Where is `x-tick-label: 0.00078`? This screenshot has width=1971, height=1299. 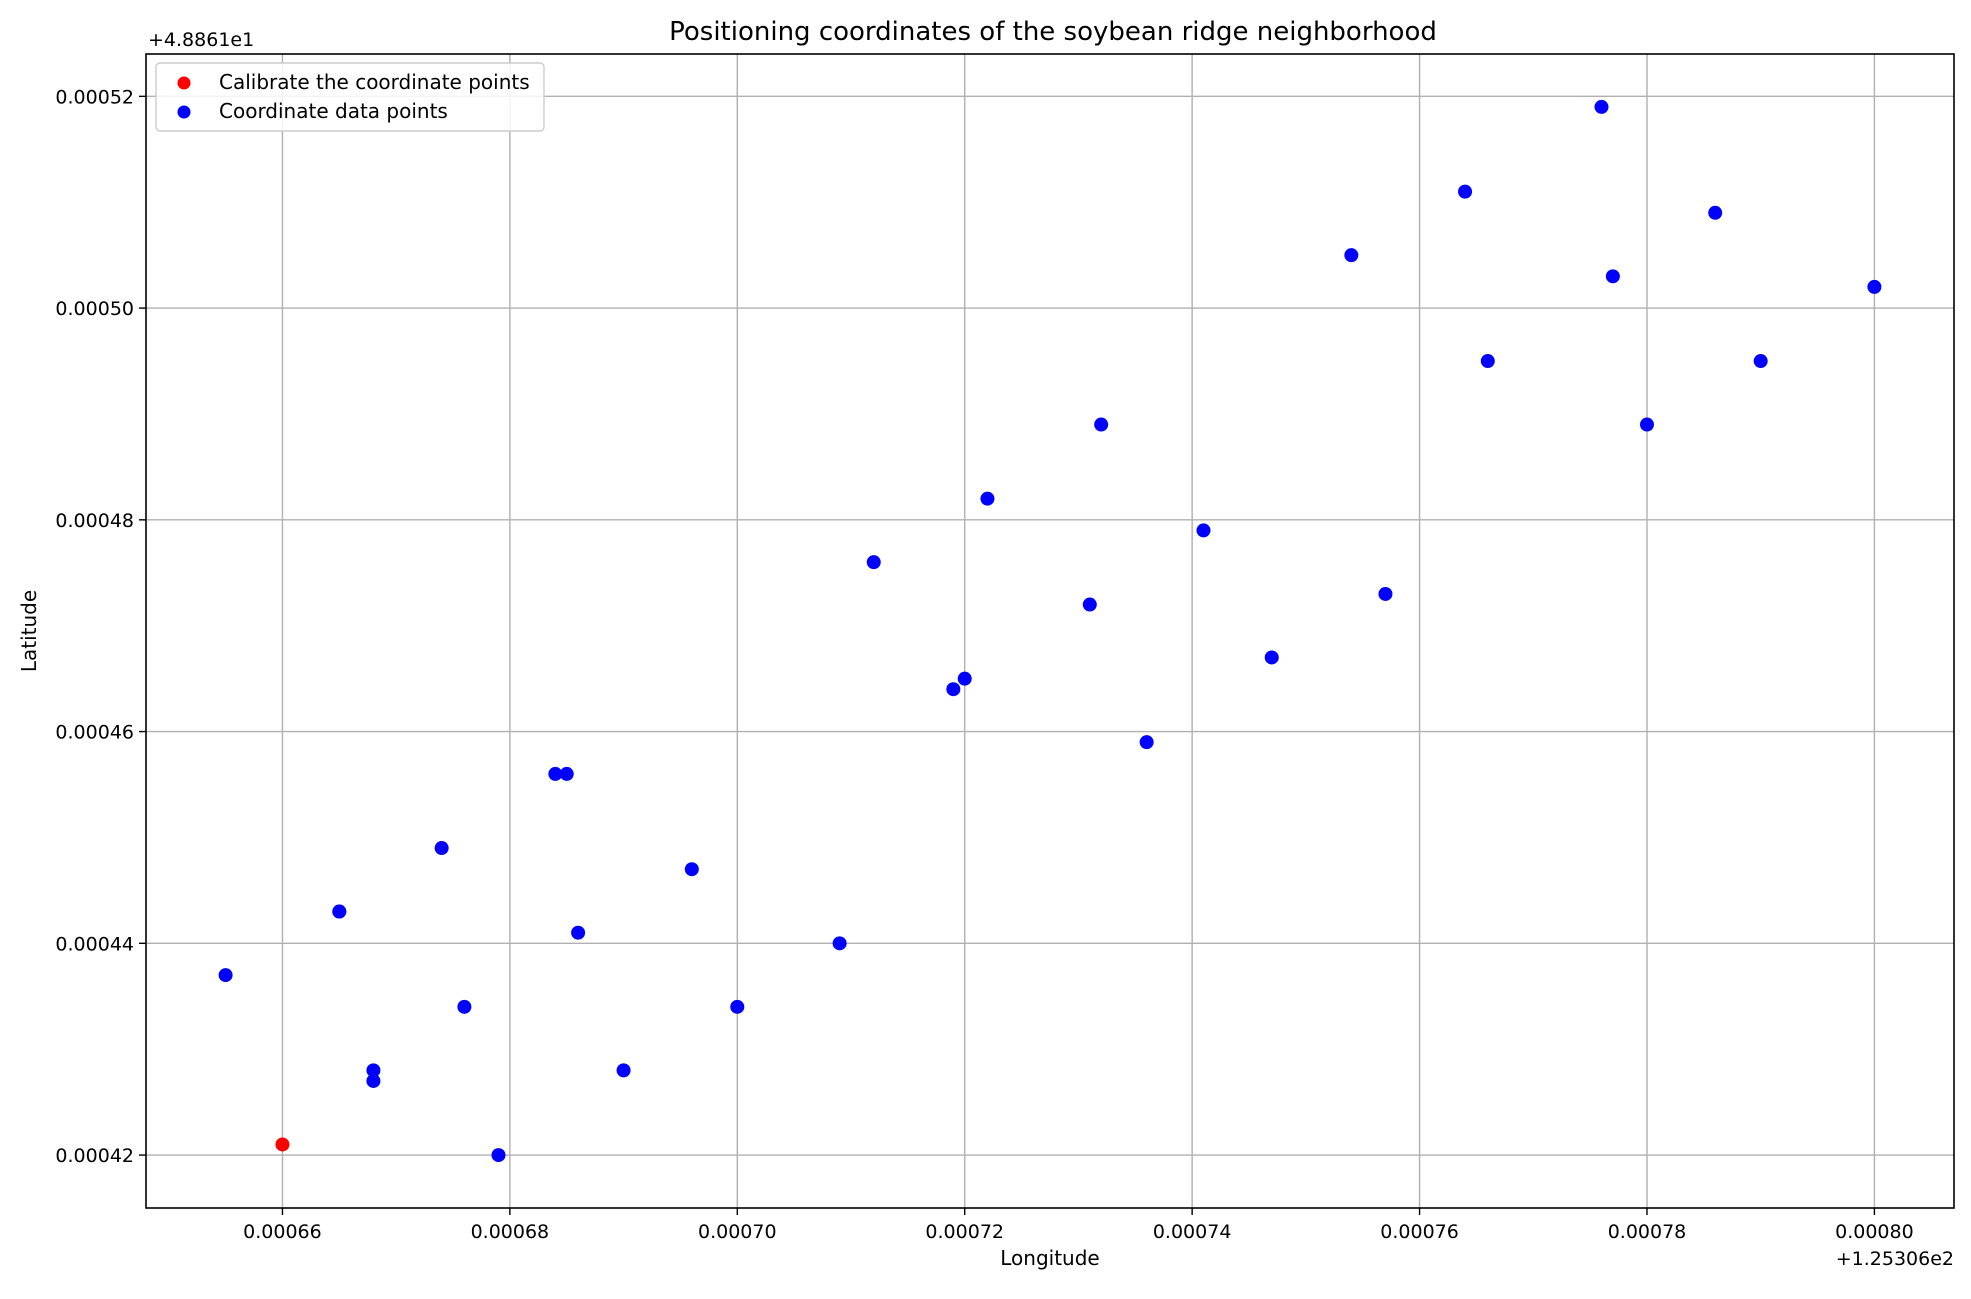 x-tick-label: 0.00078 is located at coordinates (1647, 1232).